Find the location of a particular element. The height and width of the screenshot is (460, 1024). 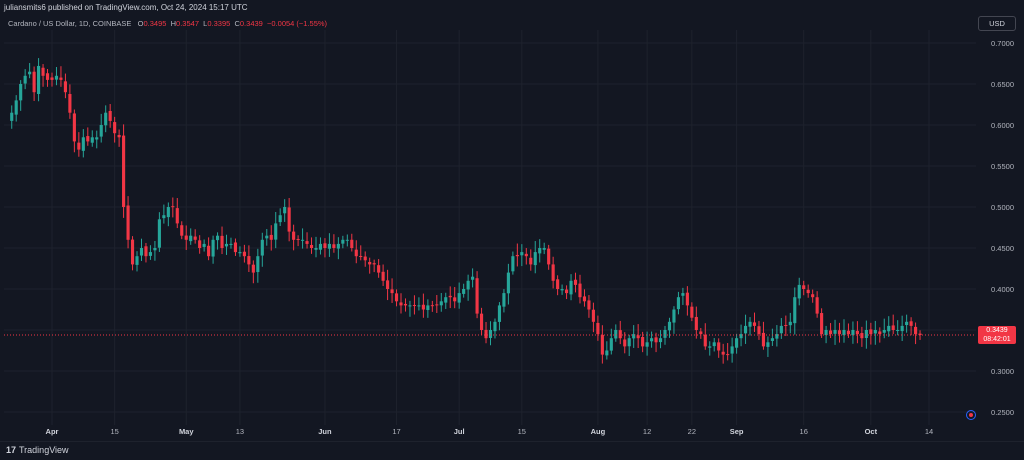

tradingview-logo: 17 TradingView is located at coordinates (37, 450).